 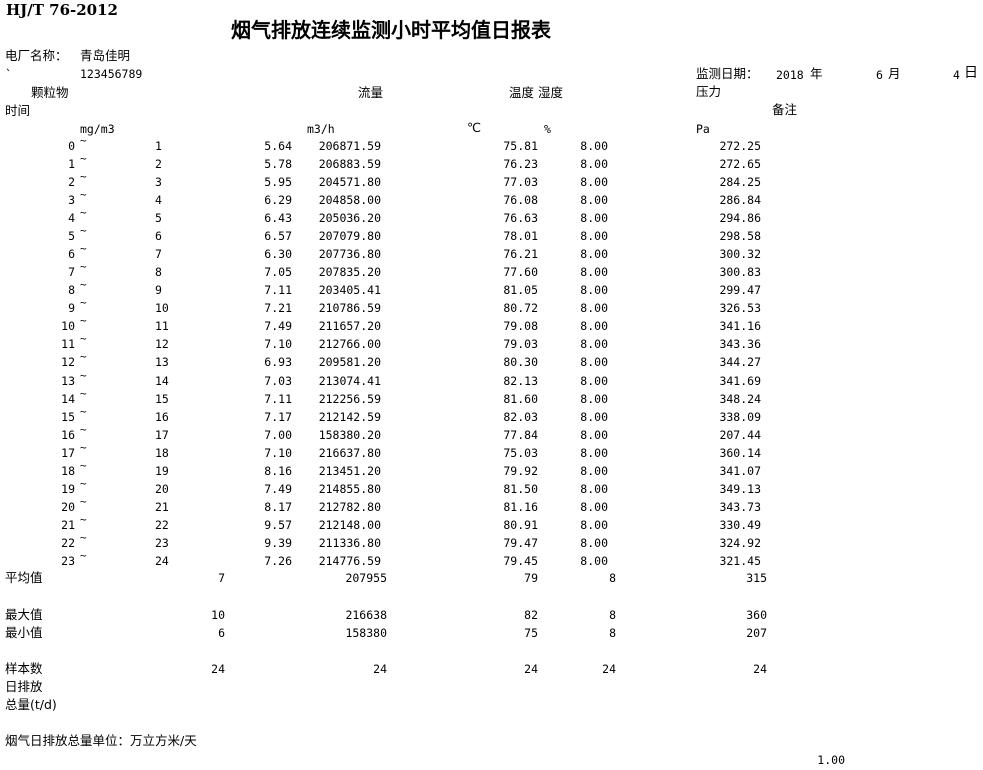 What do you see at coordinates (349, 272) in the screenshot?
I see `flow-value: 207835.20` at bounding box center [349, 272].